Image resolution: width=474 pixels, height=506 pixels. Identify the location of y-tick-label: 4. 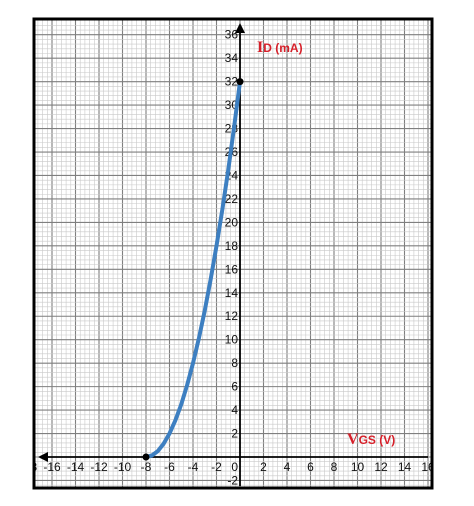
(234, 410).